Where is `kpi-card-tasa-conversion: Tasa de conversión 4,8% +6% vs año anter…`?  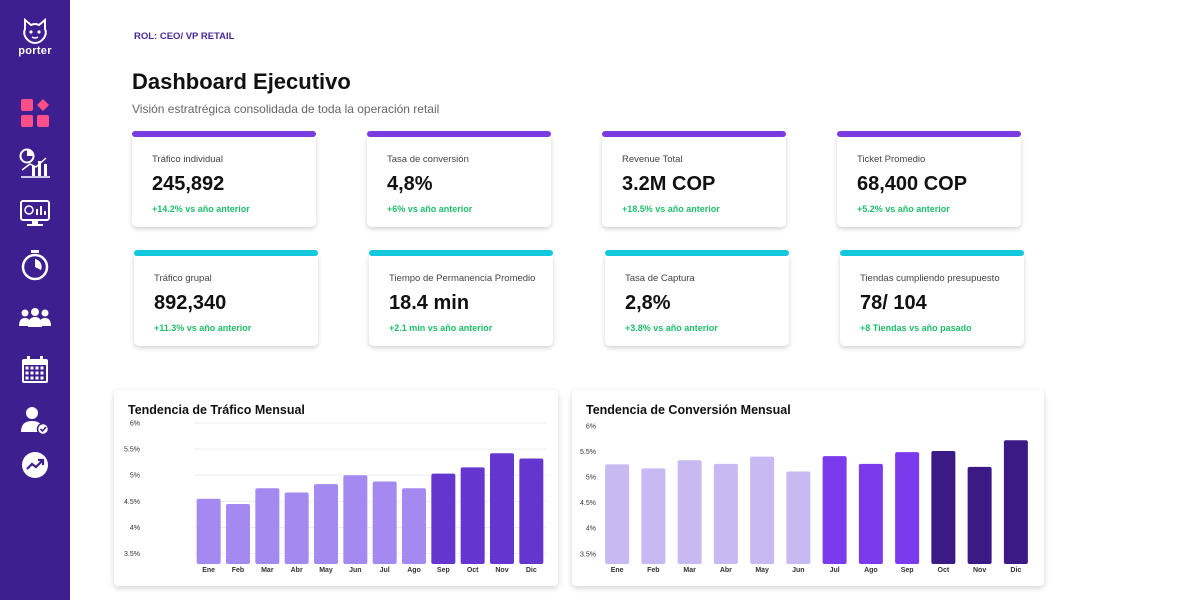
kpi-card-tasa-conversion: Tasa de conversión 4,8% +6% vs año anter… is located at coordinates (459, 179).